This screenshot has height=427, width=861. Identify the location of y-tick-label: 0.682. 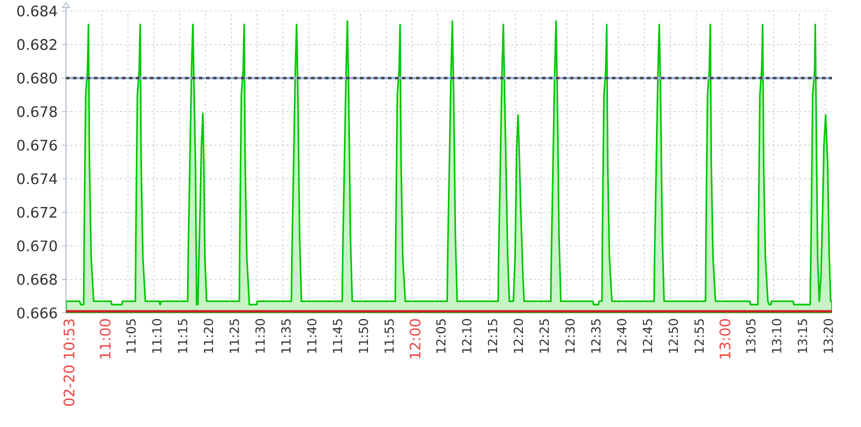
(36, 44).